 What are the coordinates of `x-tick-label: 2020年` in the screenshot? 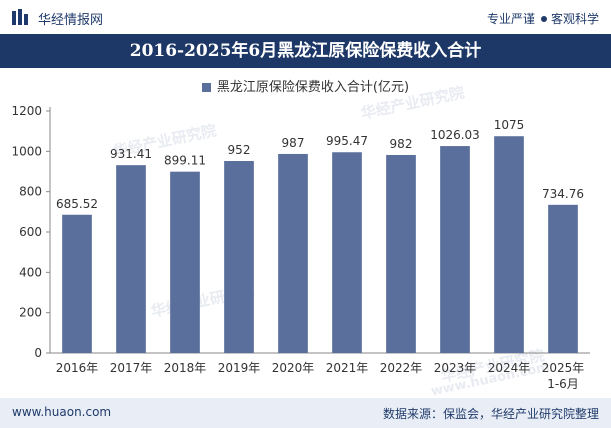 It's located at (293, 368).